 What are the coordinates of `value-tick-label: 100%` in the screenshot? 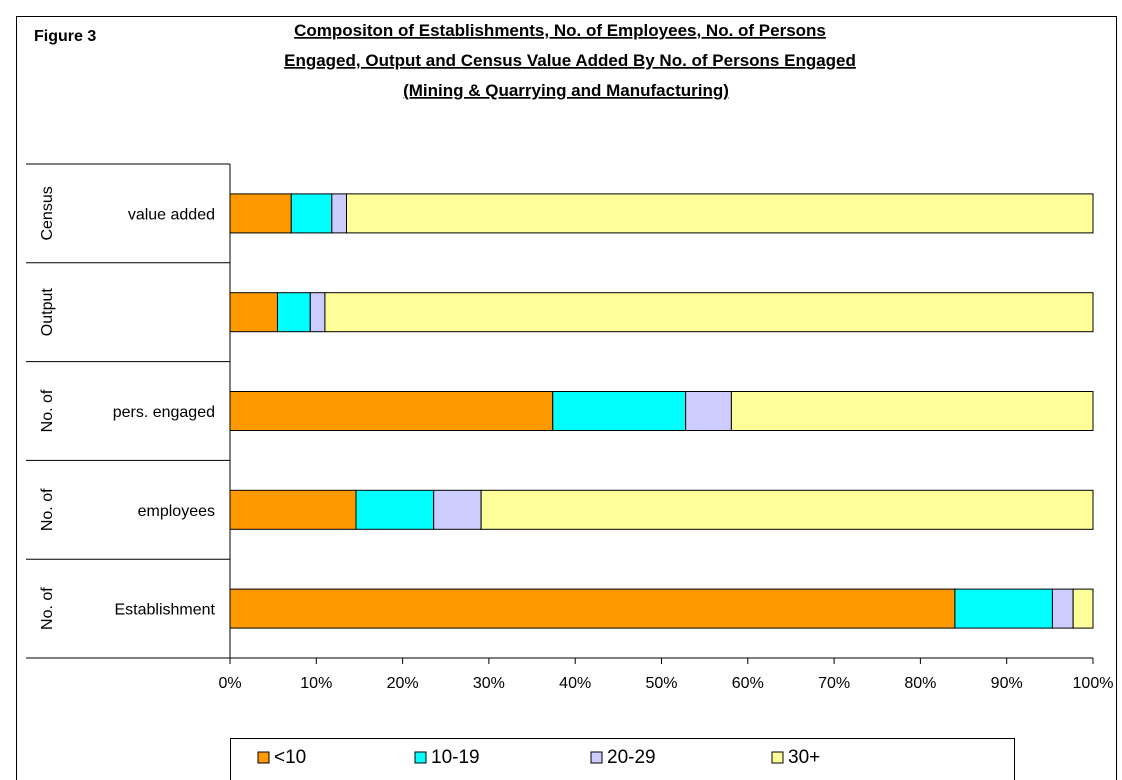 It's located at (1093, 683).